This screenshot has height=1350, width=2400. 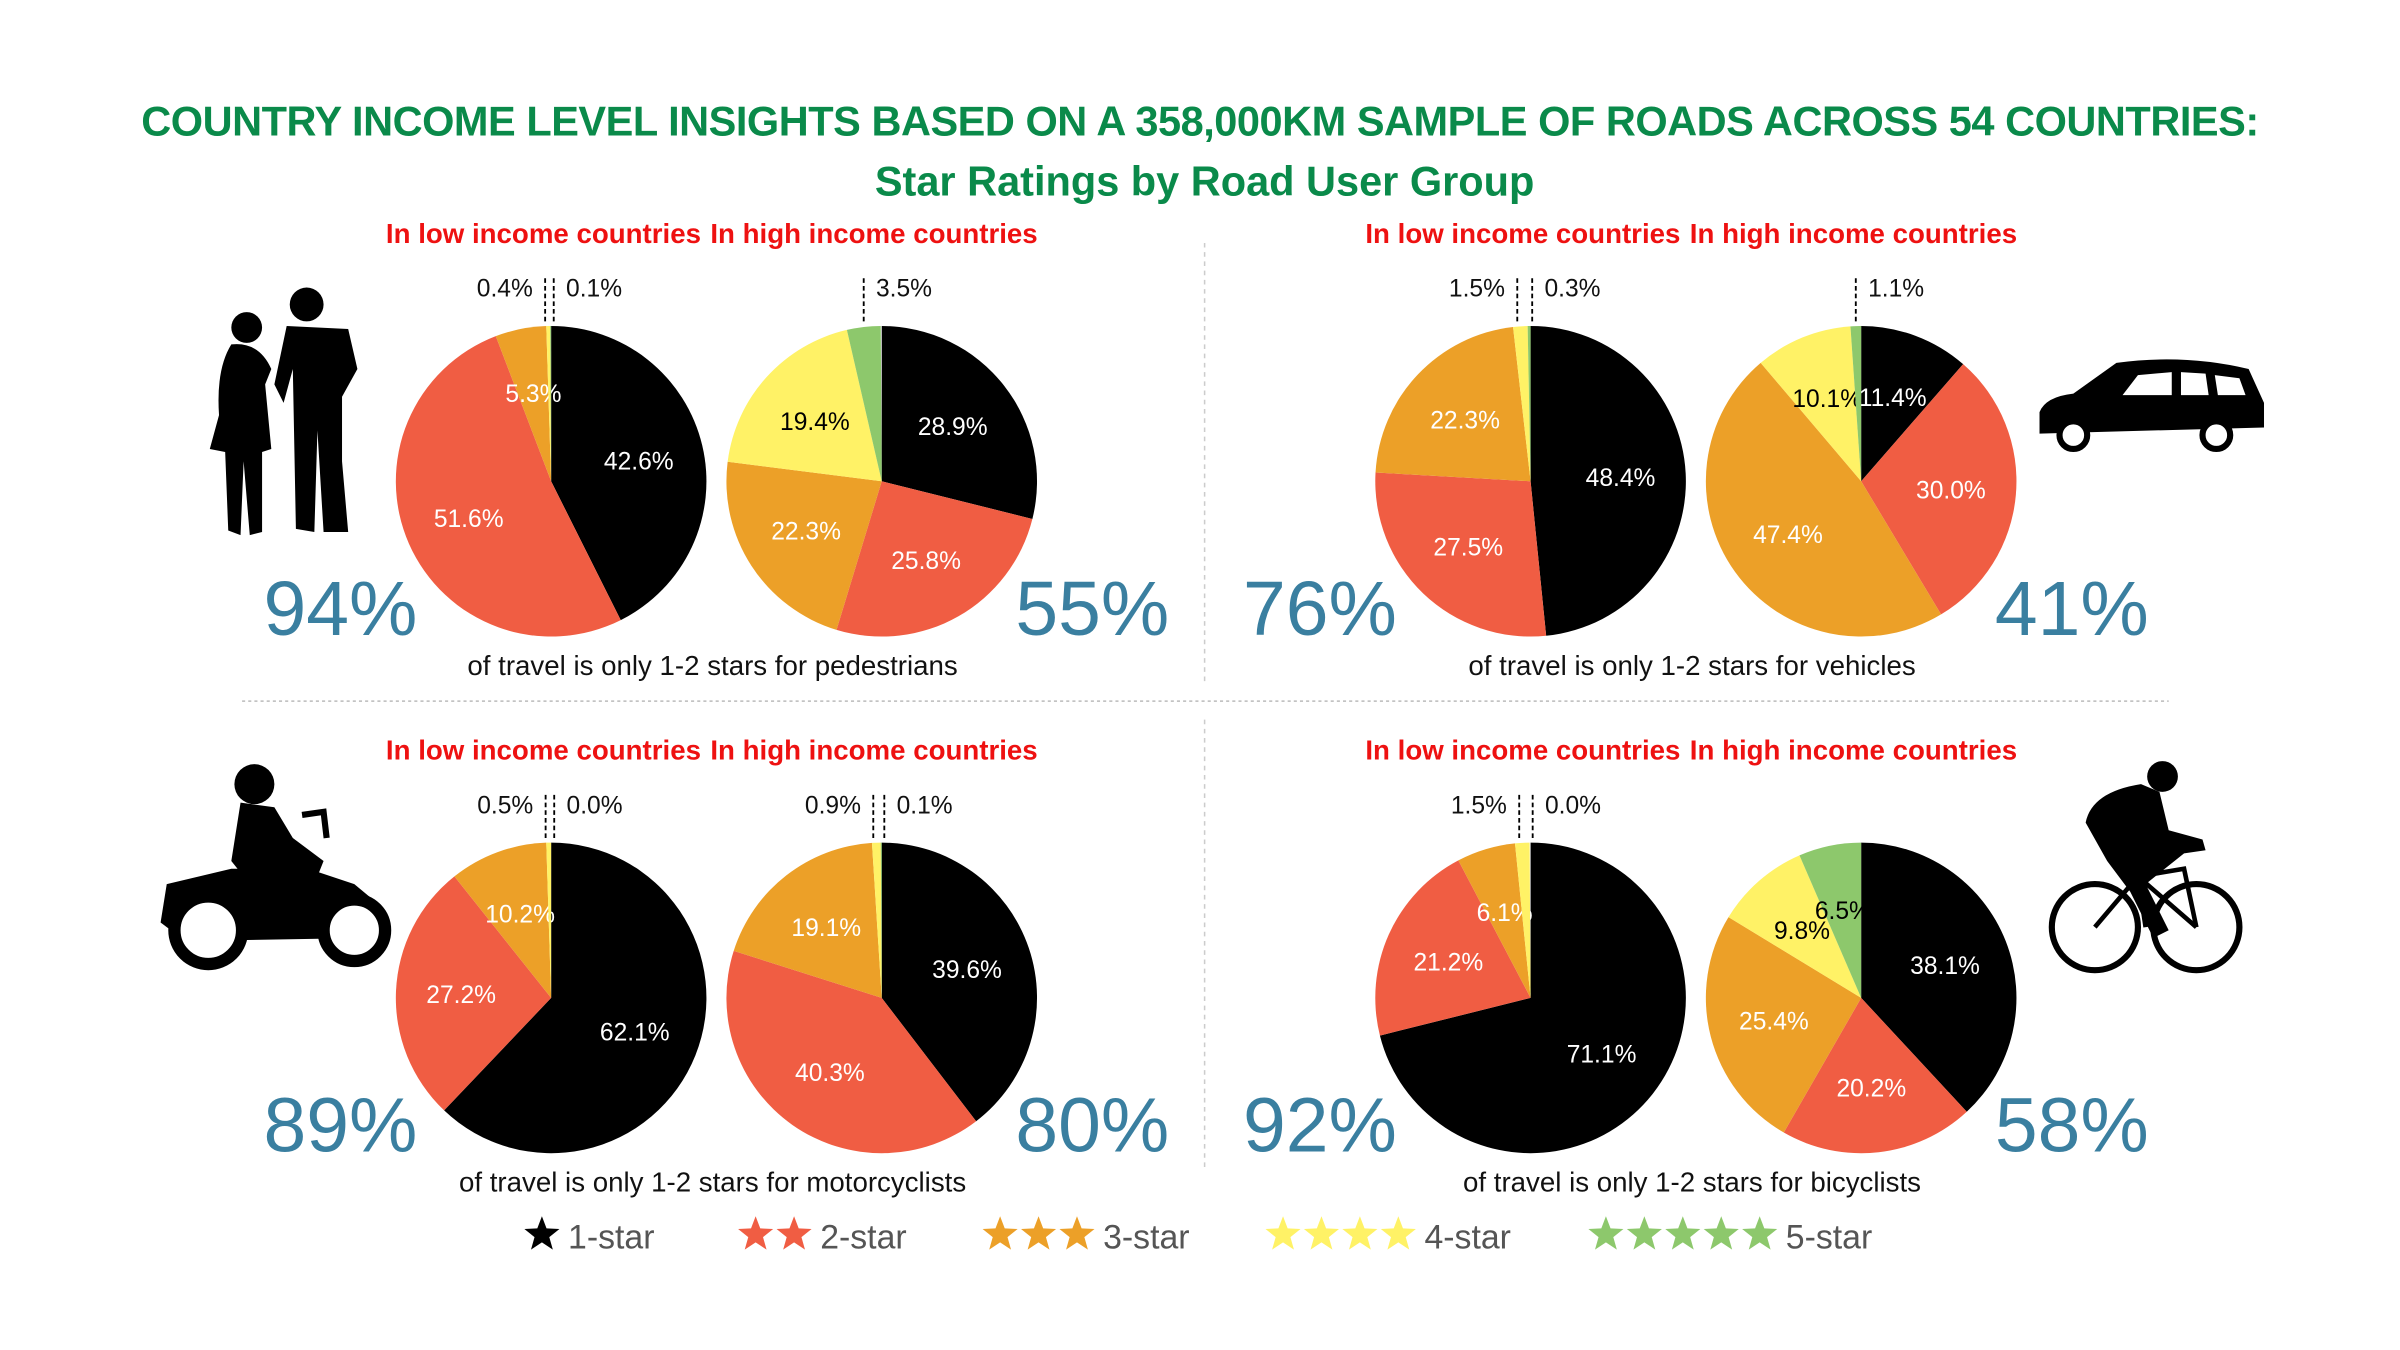 What do you see at coordinates (1092, 609) in the screenshot?
I see `headline-percent: 55%` at bounding box center [1092, 609].